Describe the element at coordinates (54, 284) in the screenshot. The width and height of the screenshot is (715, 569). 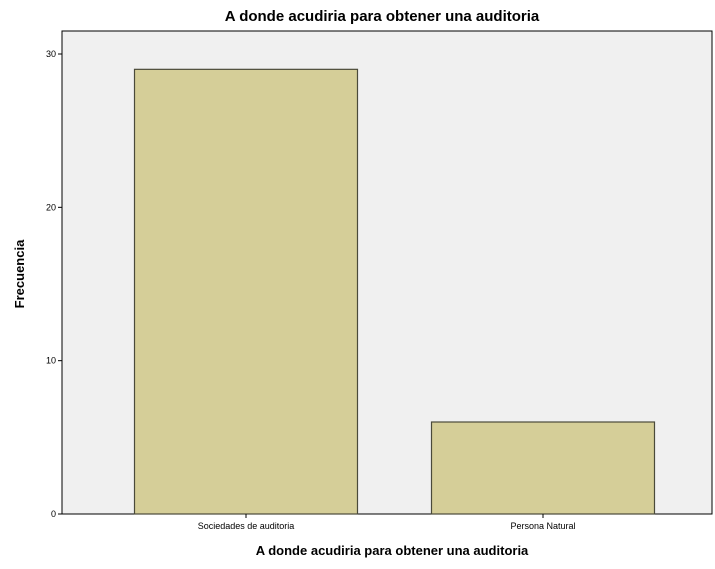
I see `y-axis: 0 10 20 30` at that location.